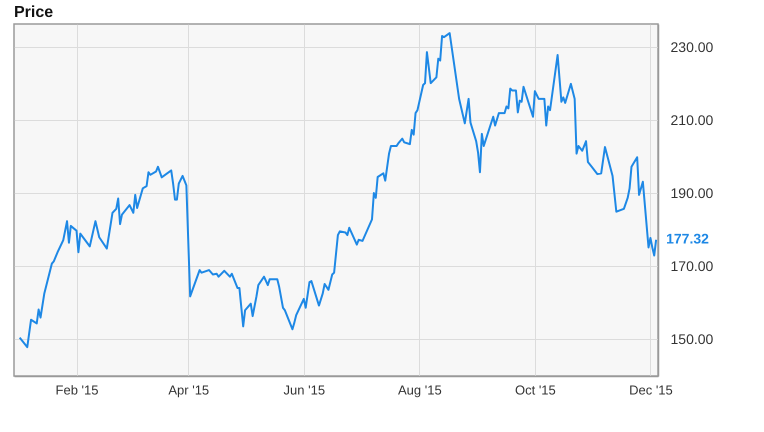 This screenshot has width=764, height=432. I want to click on y-tick-label: 210.00, so click(692, 120).